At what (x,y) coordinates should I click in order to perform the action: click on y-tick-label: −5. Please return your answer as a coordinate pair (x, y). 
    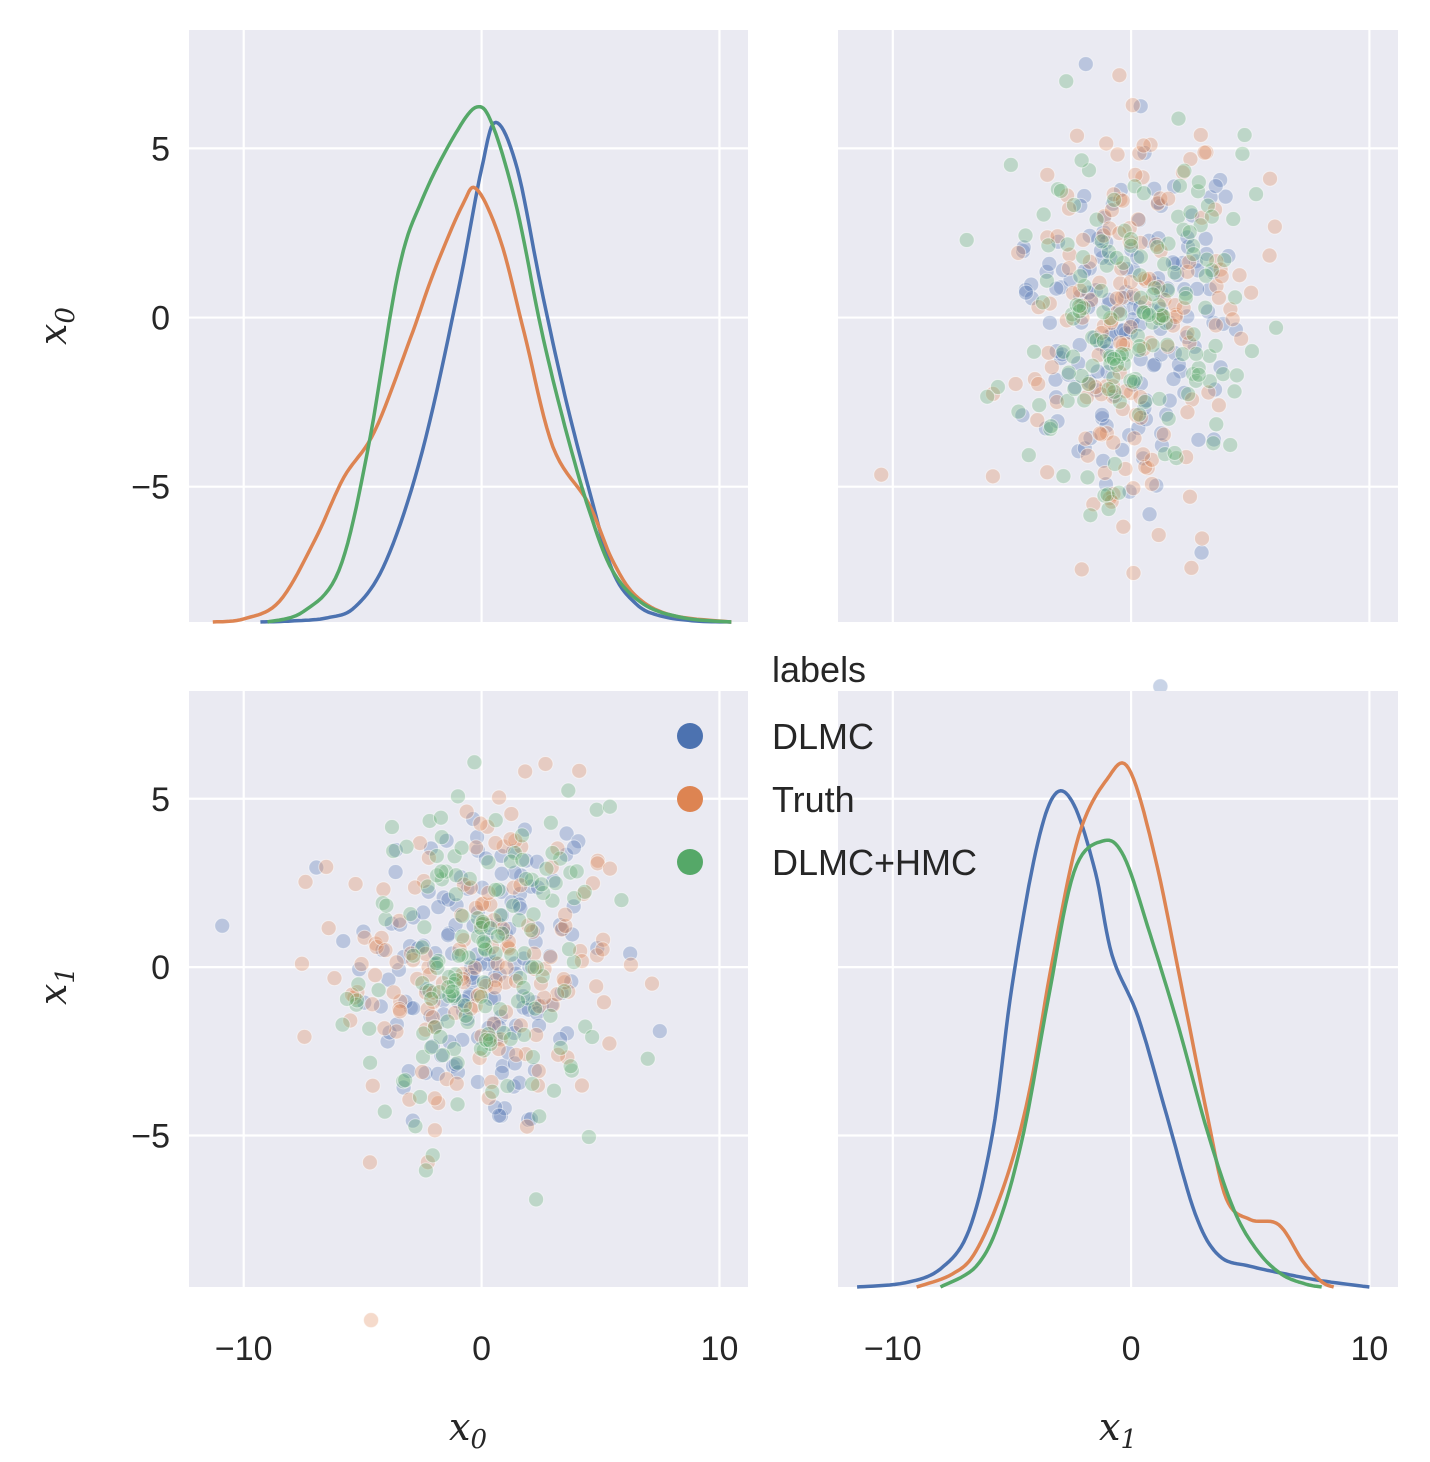
    Looking at the image, I should click on (150, 488).